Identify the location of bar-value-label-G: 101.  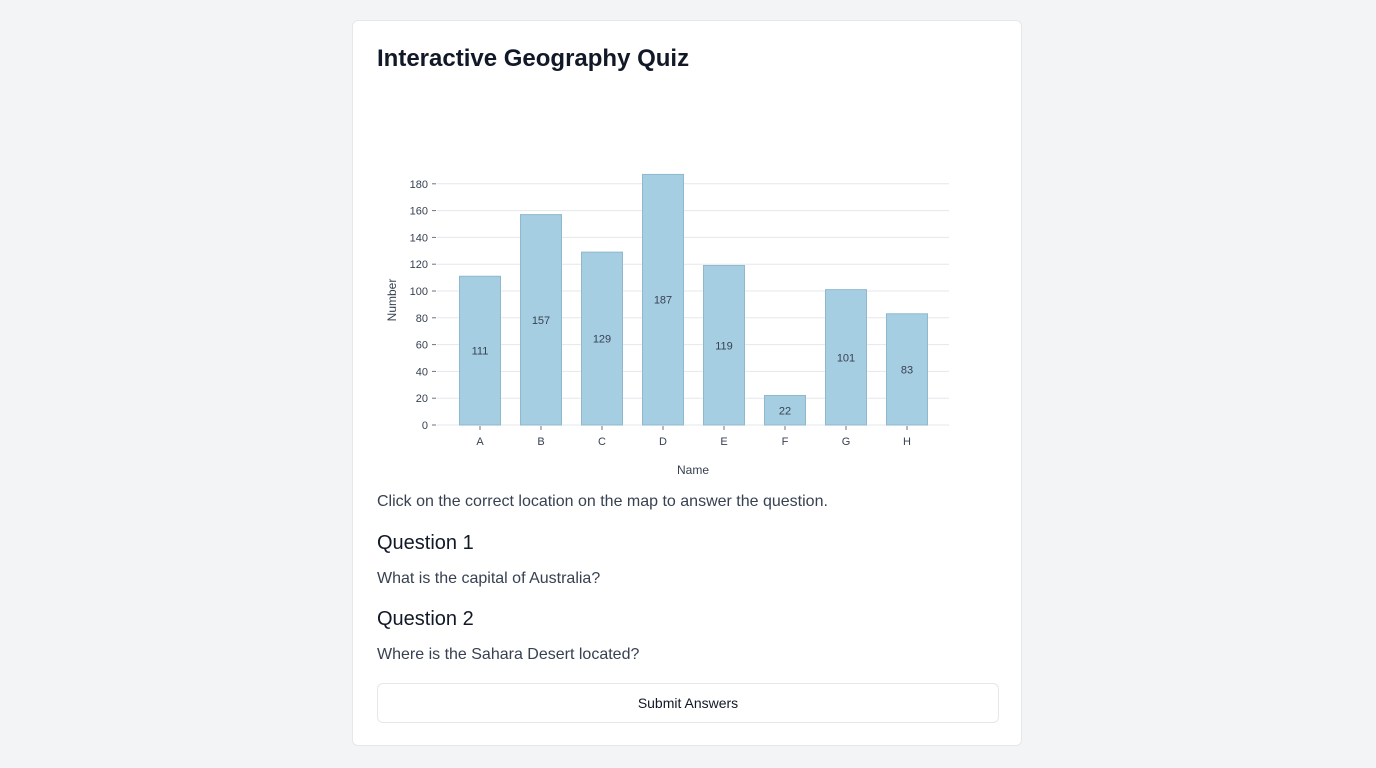
(846, 358).